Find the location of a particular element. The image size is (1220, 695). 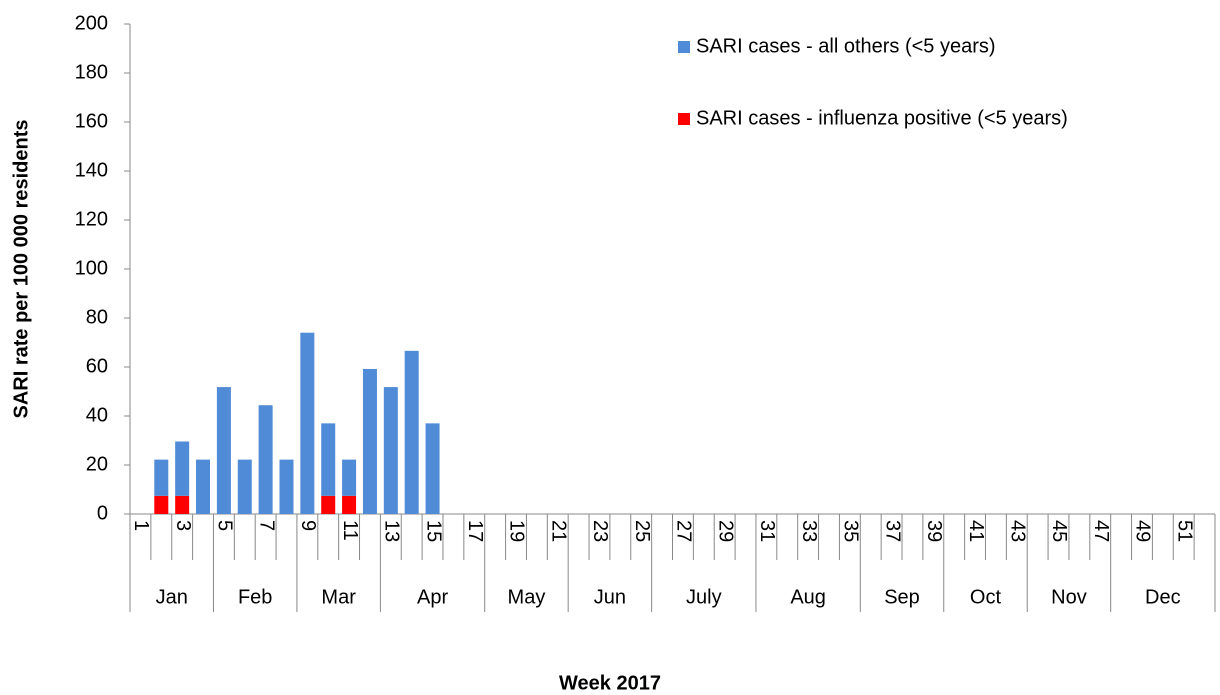

x-tick-label: 51 is located at coordinates (1184, 531).